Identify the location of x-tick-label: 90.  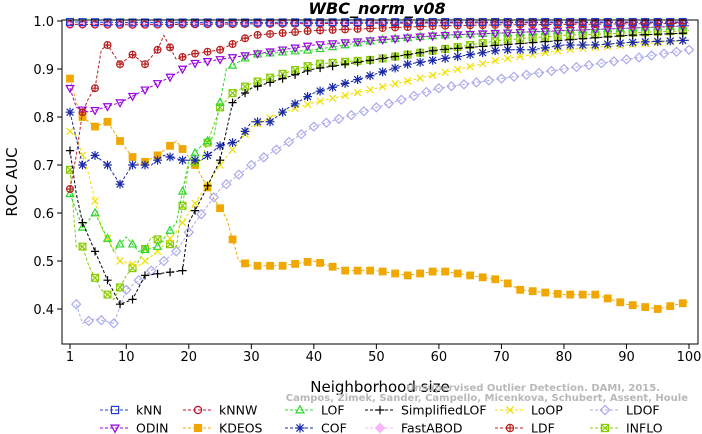
(626, 357).